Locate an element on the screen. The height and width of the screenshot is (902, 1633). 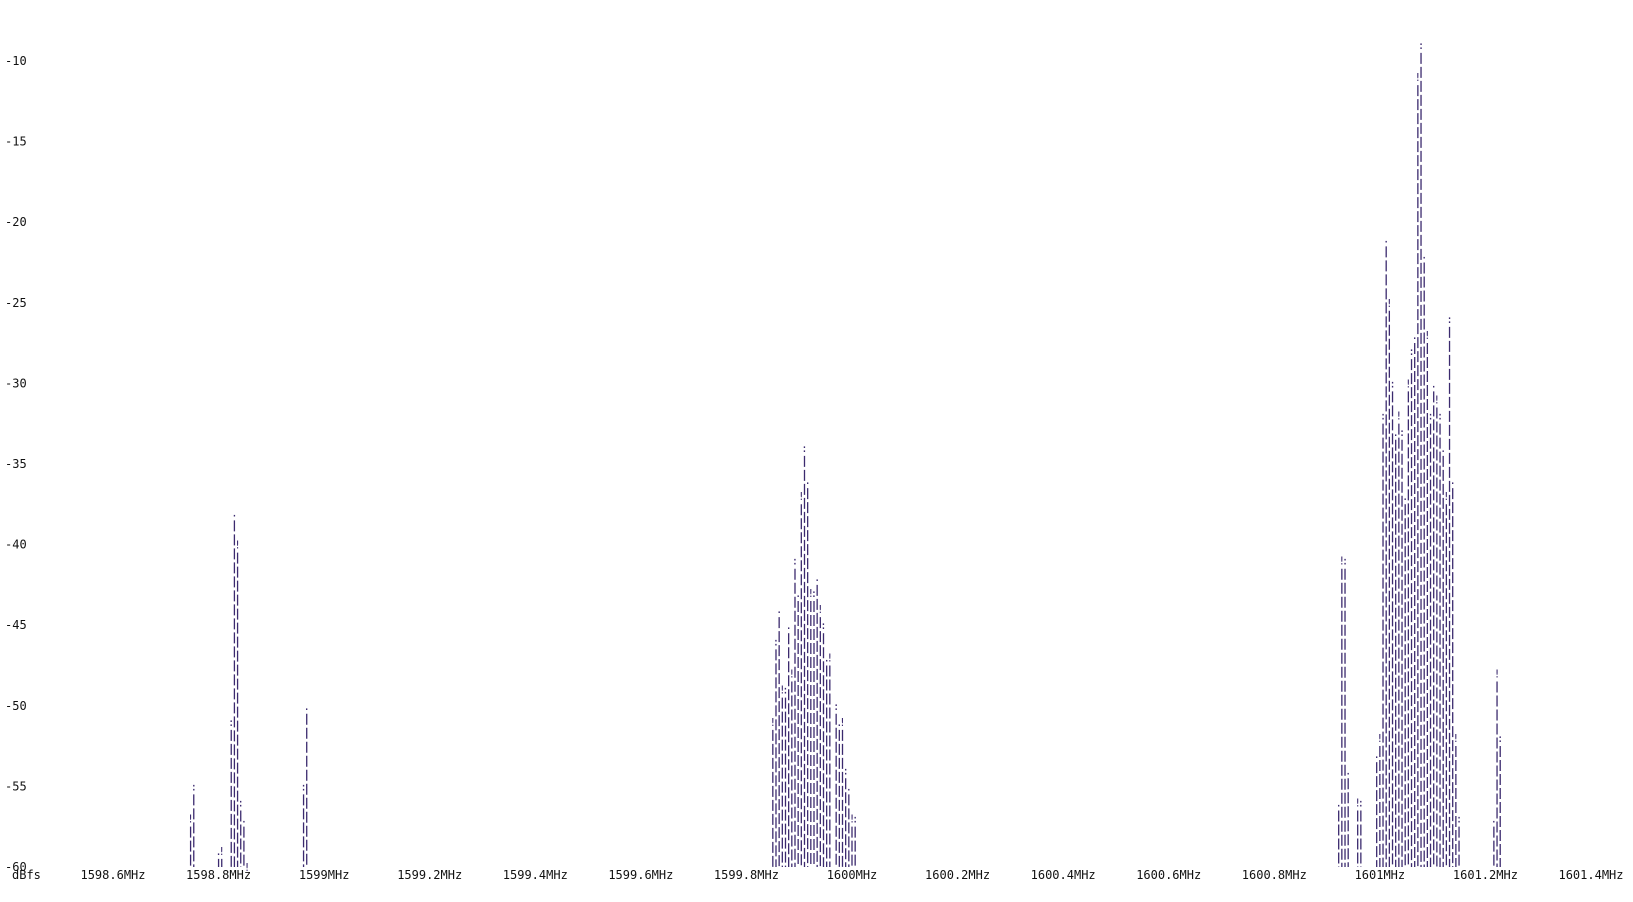
x-tick-label: 1599.8MHz is located at coordinates (746, 875).